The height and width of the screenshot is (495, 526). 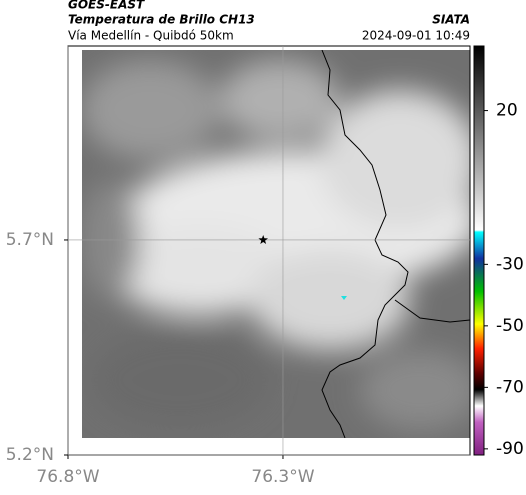 I want to click on source: GOES-EAST, so click(x=106, y=6).